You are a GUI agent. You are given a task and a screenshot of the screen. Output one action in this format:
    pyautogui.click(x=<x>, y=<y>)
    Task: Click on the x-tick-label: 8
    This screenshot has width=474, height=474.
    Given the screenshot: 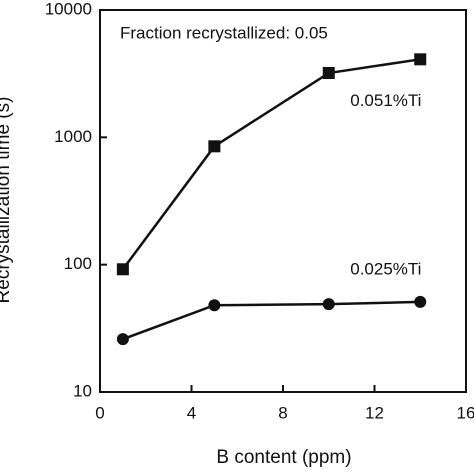 What is the action you would take?
    pyautogui.click(x=282, y=412)
    